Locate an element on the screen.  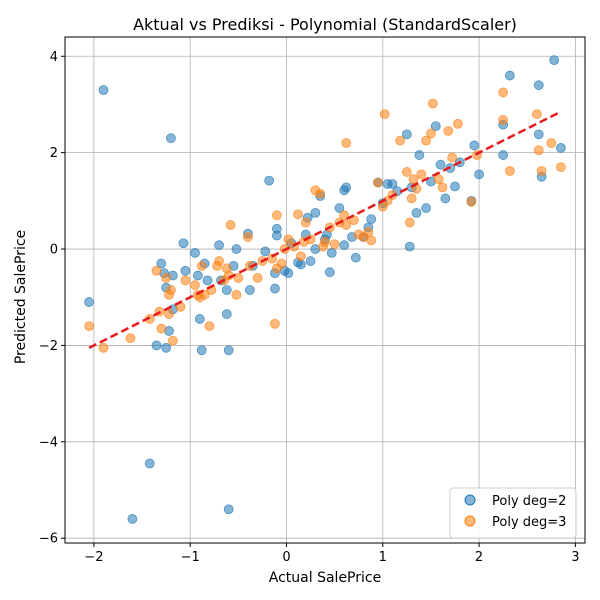
legend-label-poly-deg-3: Poly deg=3 is located at coordinates (529, 522).